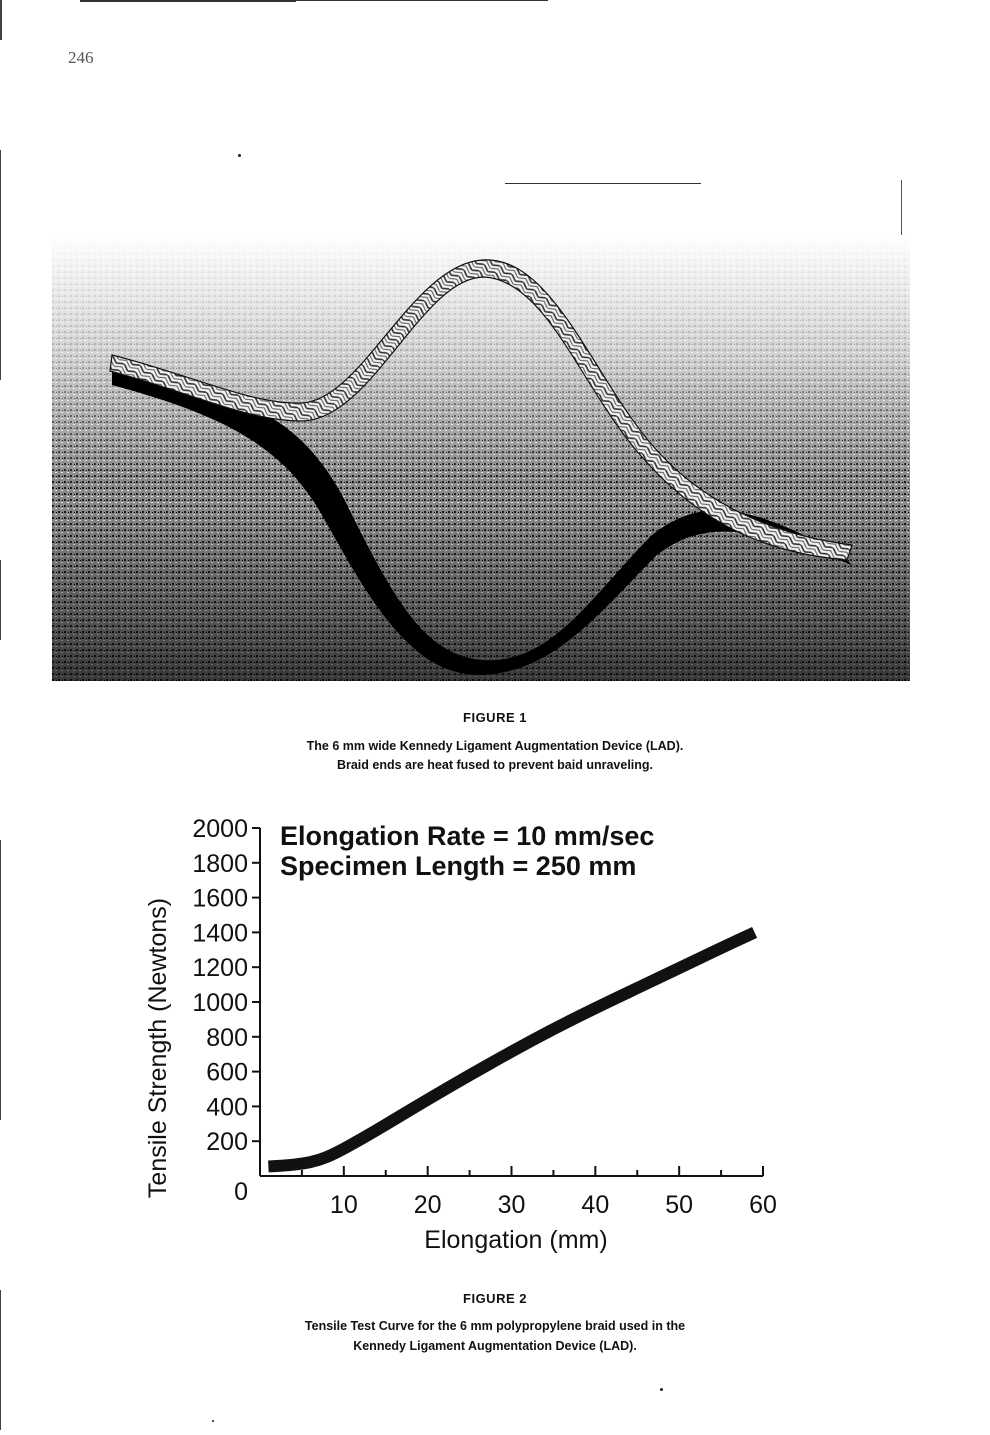 The width and height of the screenshot is (990, 1435). Describe the element at coordinates (227, 1073) in the screenshot. I see `y-tick-label: 600` at that location.